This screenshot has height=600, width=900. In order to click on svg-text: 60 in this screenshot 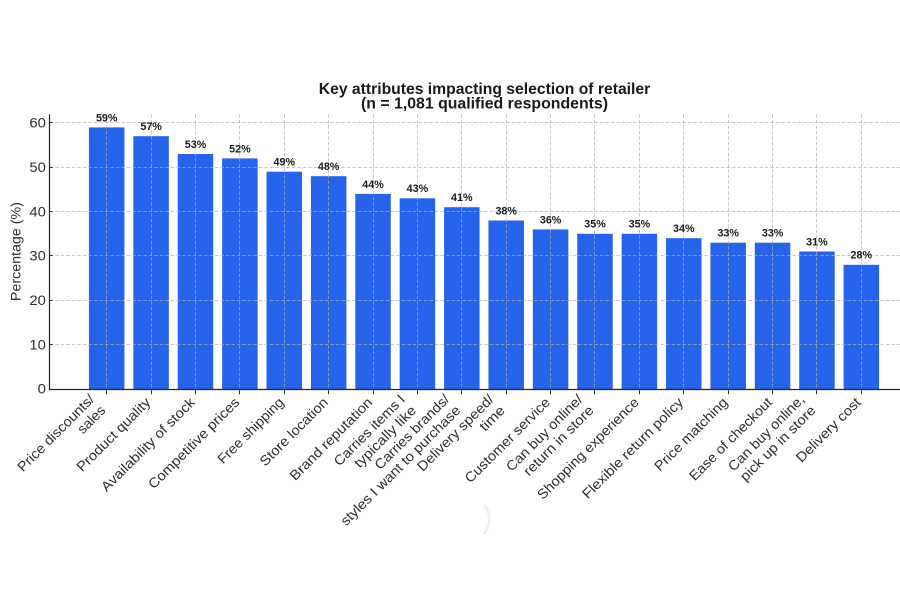, I will do `click(37, 123)`.